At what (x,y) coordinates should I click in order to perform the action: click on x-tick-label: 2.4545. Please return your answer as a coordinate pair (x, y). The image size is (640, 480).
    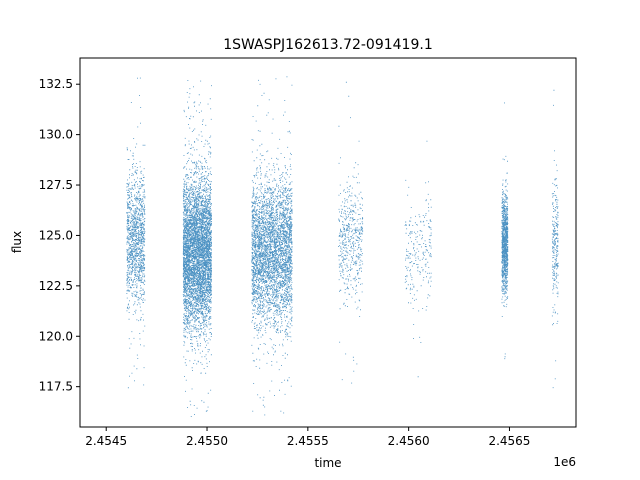
    Looking at the image, I should click on (106, 441).